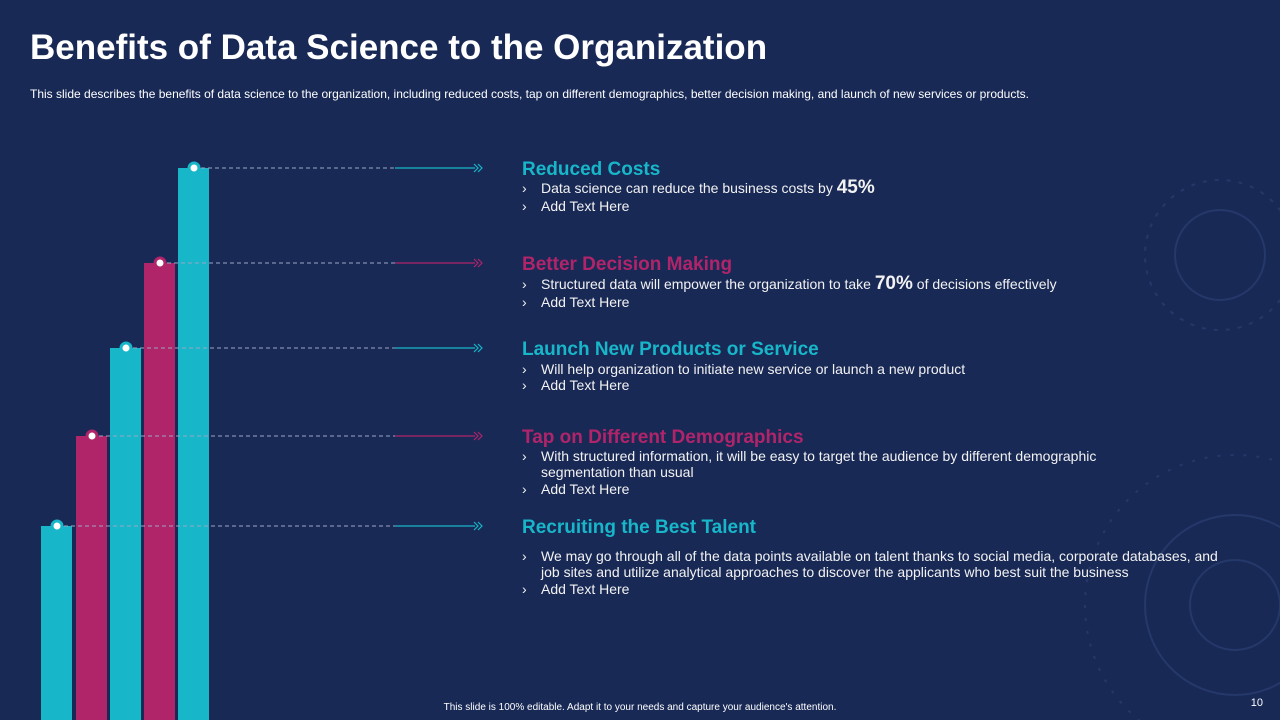 This screenshot has width=1280, height=720. I want to click on benefit-heading: Recruiting the Best Talent, so click(639, 527).